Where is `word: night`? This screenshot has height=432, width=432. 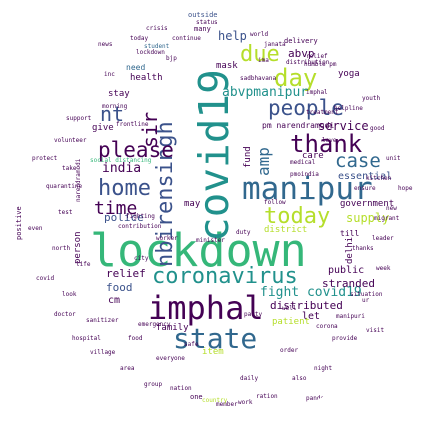
word: night is located at coordinates (323, 368).